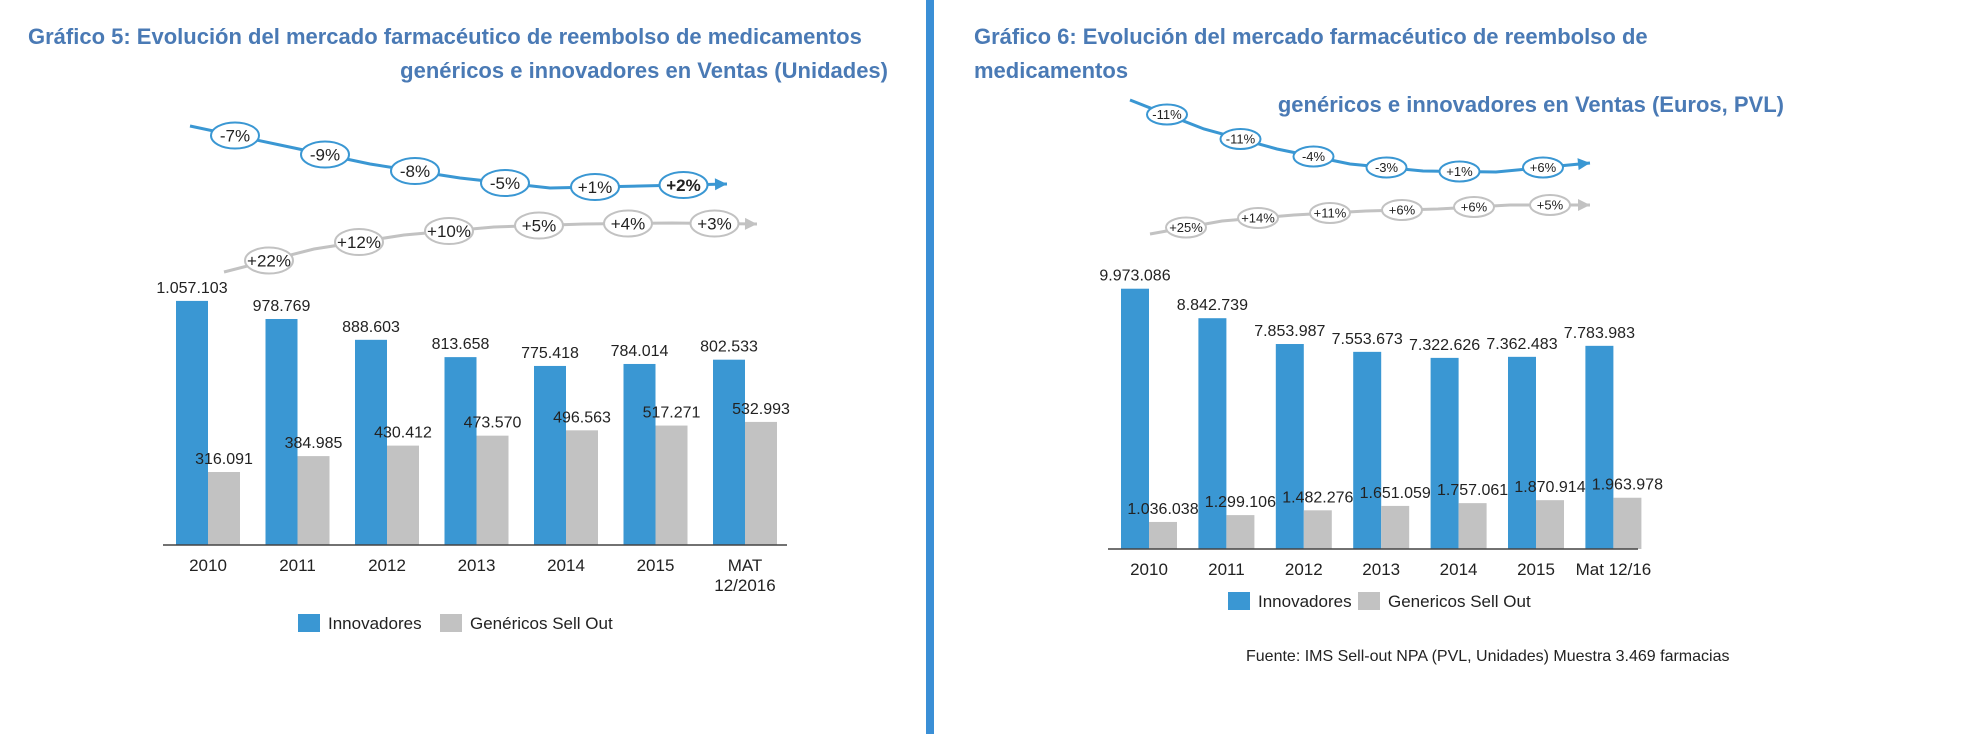 Image resolution: width=1984 pixels, height=734 pixels. Describe the element at coordinates (720, 184) in the screenshot. I see `growth-innovadores-arrowhead` at that location.